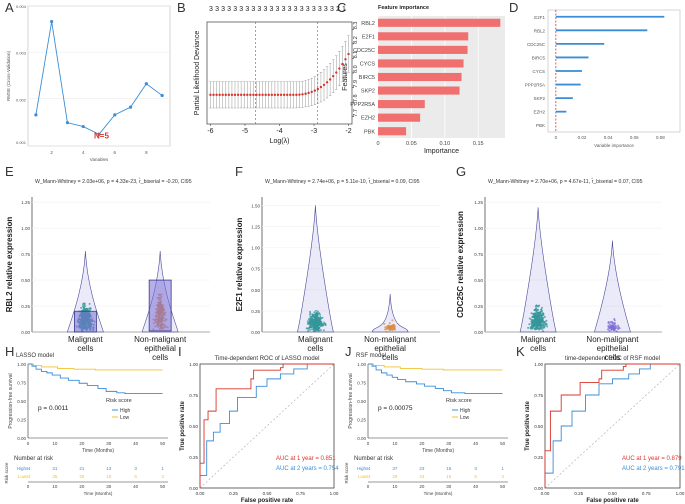 The height and width of the screenshot is (504, 685). I want to click on panel-k-roc-1yr, so click(612, 425).